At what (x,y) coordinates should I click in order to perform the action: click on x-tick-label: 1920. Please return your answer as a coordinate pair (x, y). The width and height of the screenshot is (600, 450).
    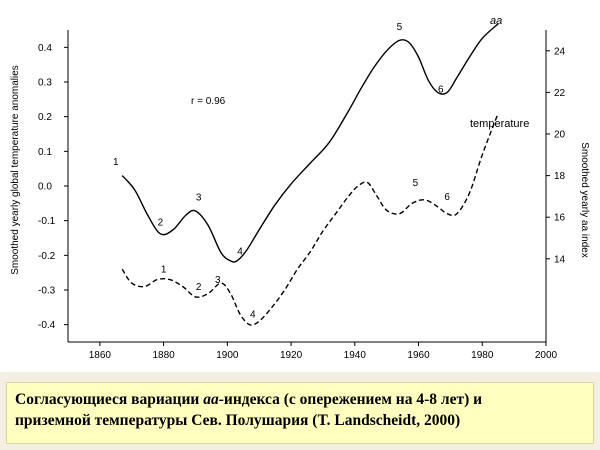
    Looking at the image, I should click on (291, 355).